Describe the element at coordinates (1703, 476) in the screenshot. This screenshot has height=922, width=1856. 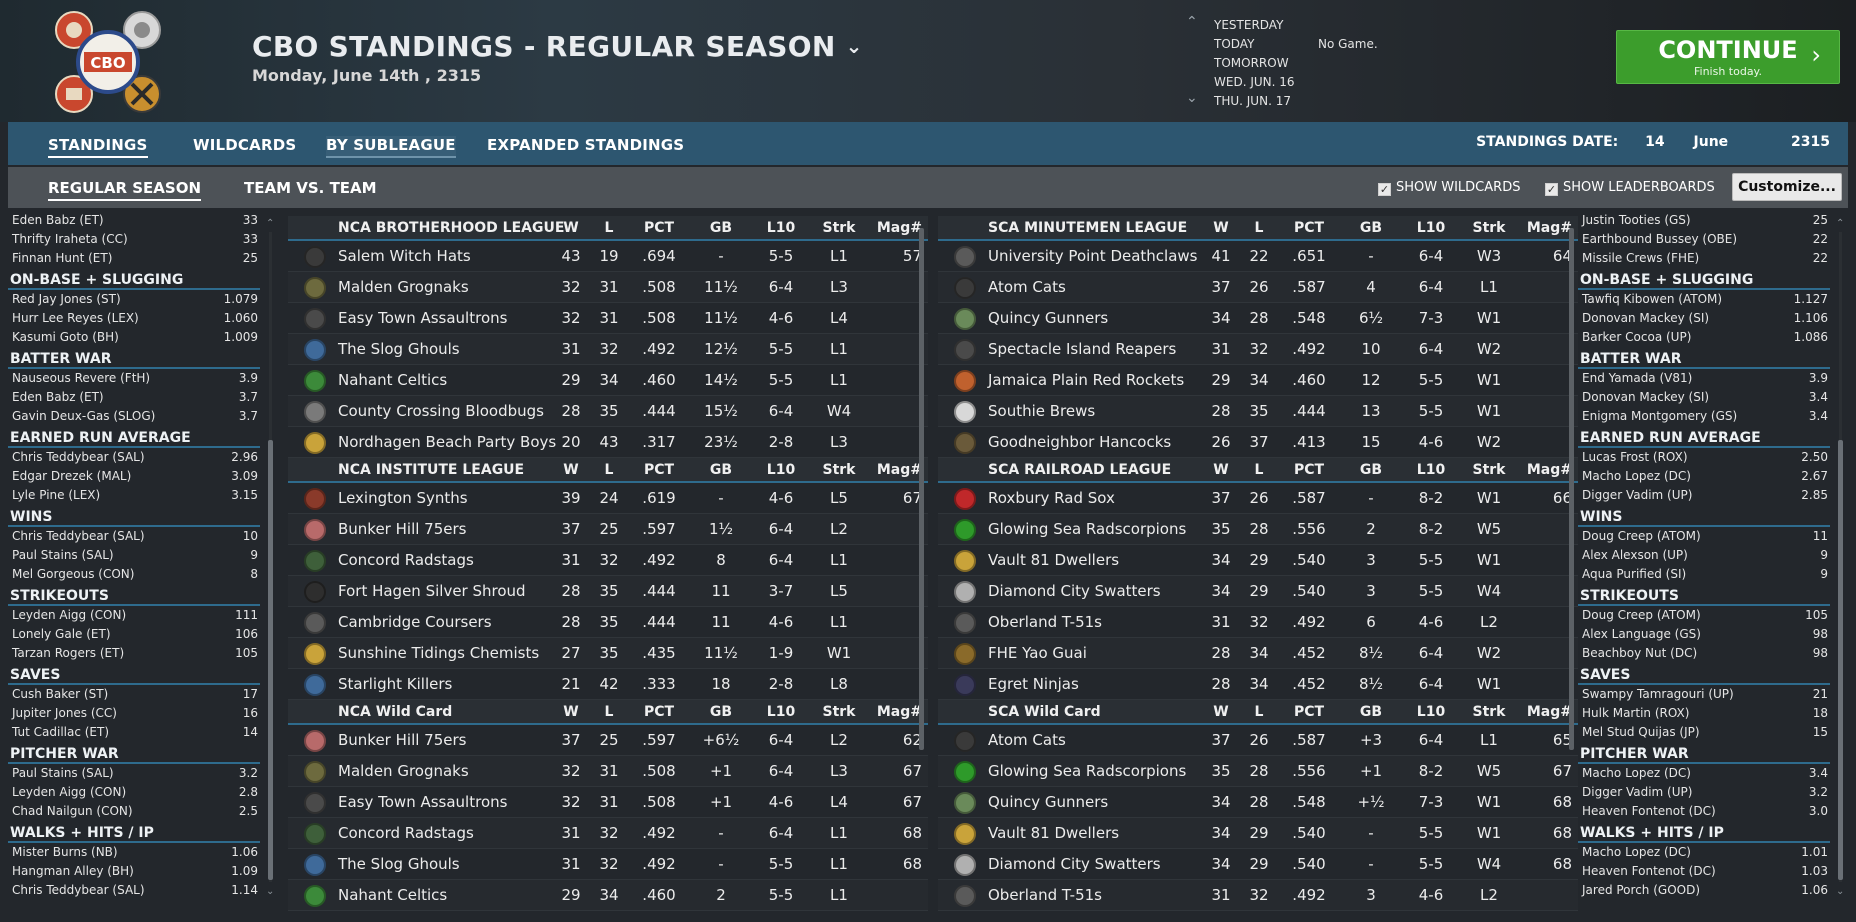
I see `leader-row: Macho Lopez (DC) 2.67` at that location.